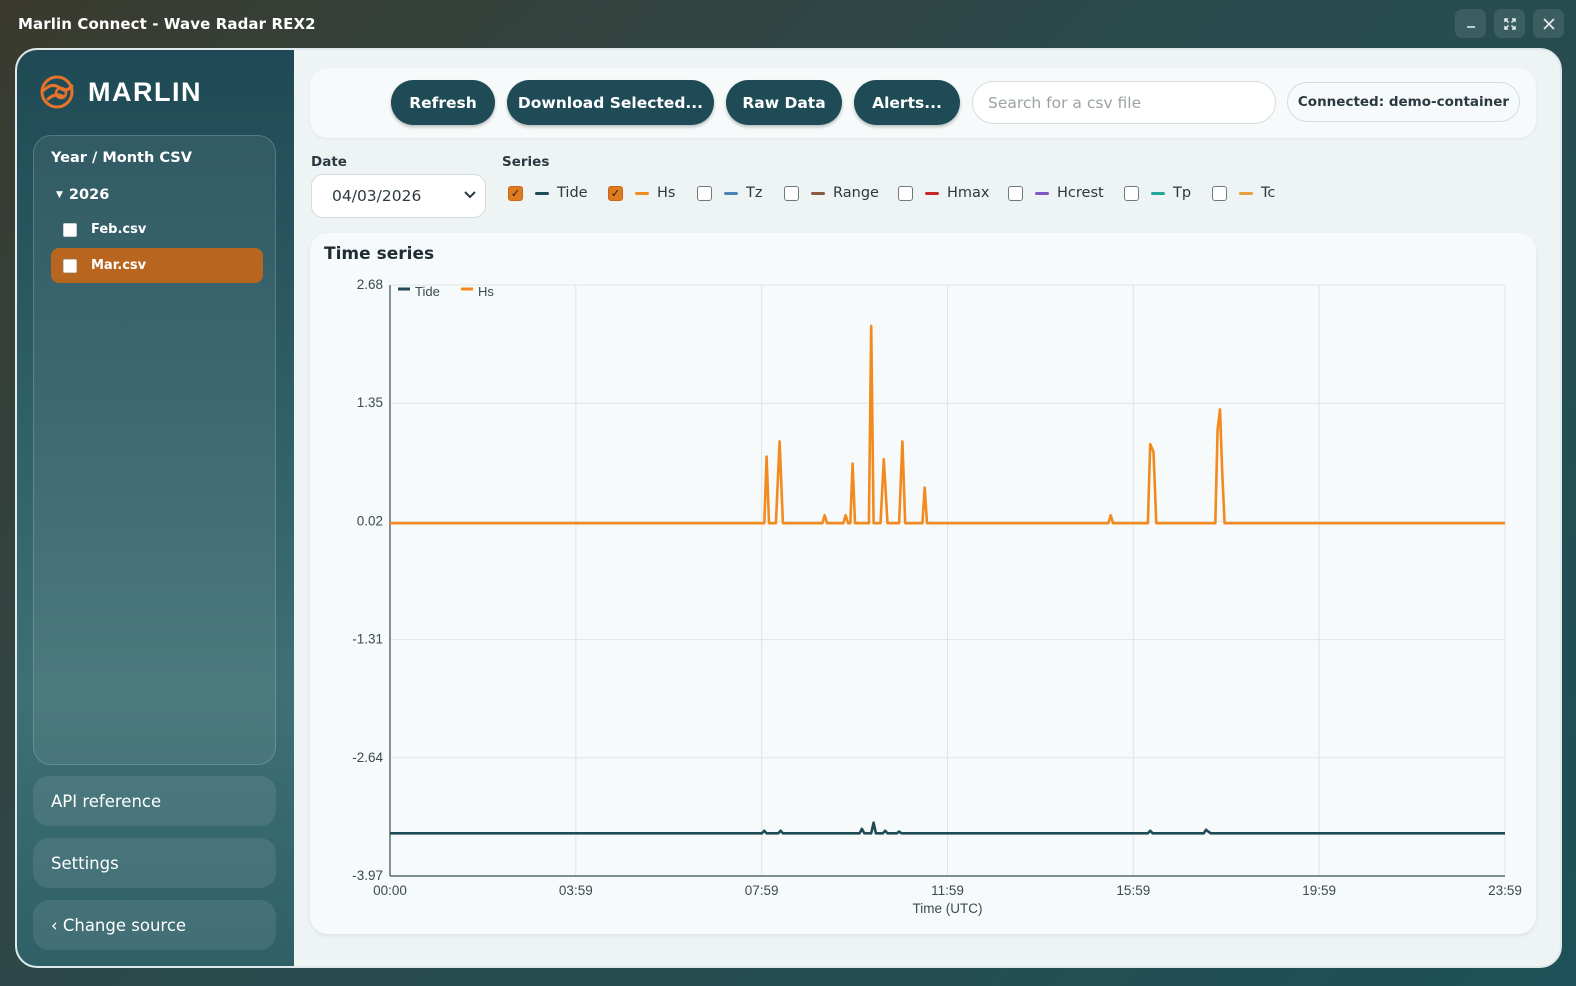 This screenshot has height=986, width=1576. What do you see at coordinates (944, 193) in the screenshot?
I see `series-toggle-hmax: Hmax` at bounding box center [944, 193].